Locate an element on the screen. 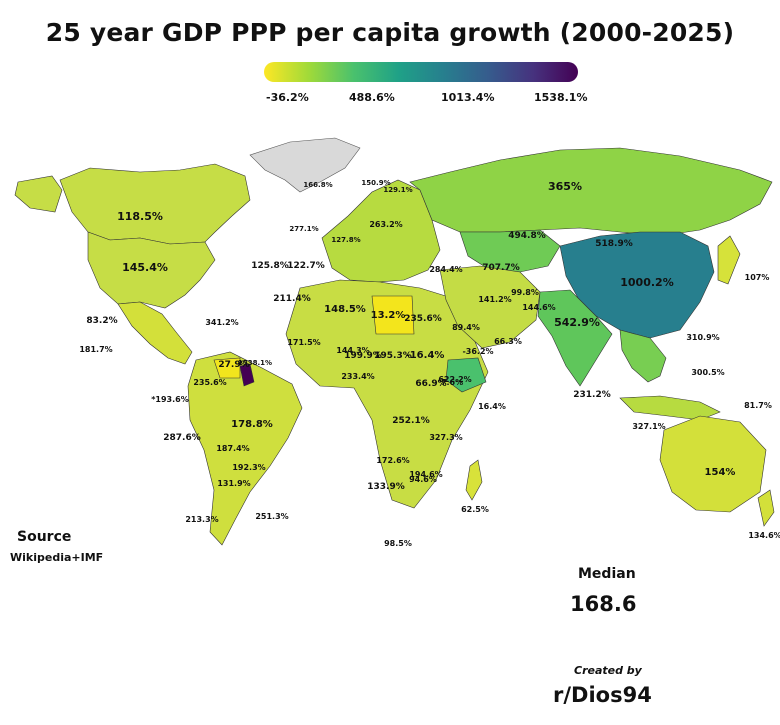 This screenshot has height=725, width=780. country-growth-label: 148.5% is located at coordinates (345, 309).